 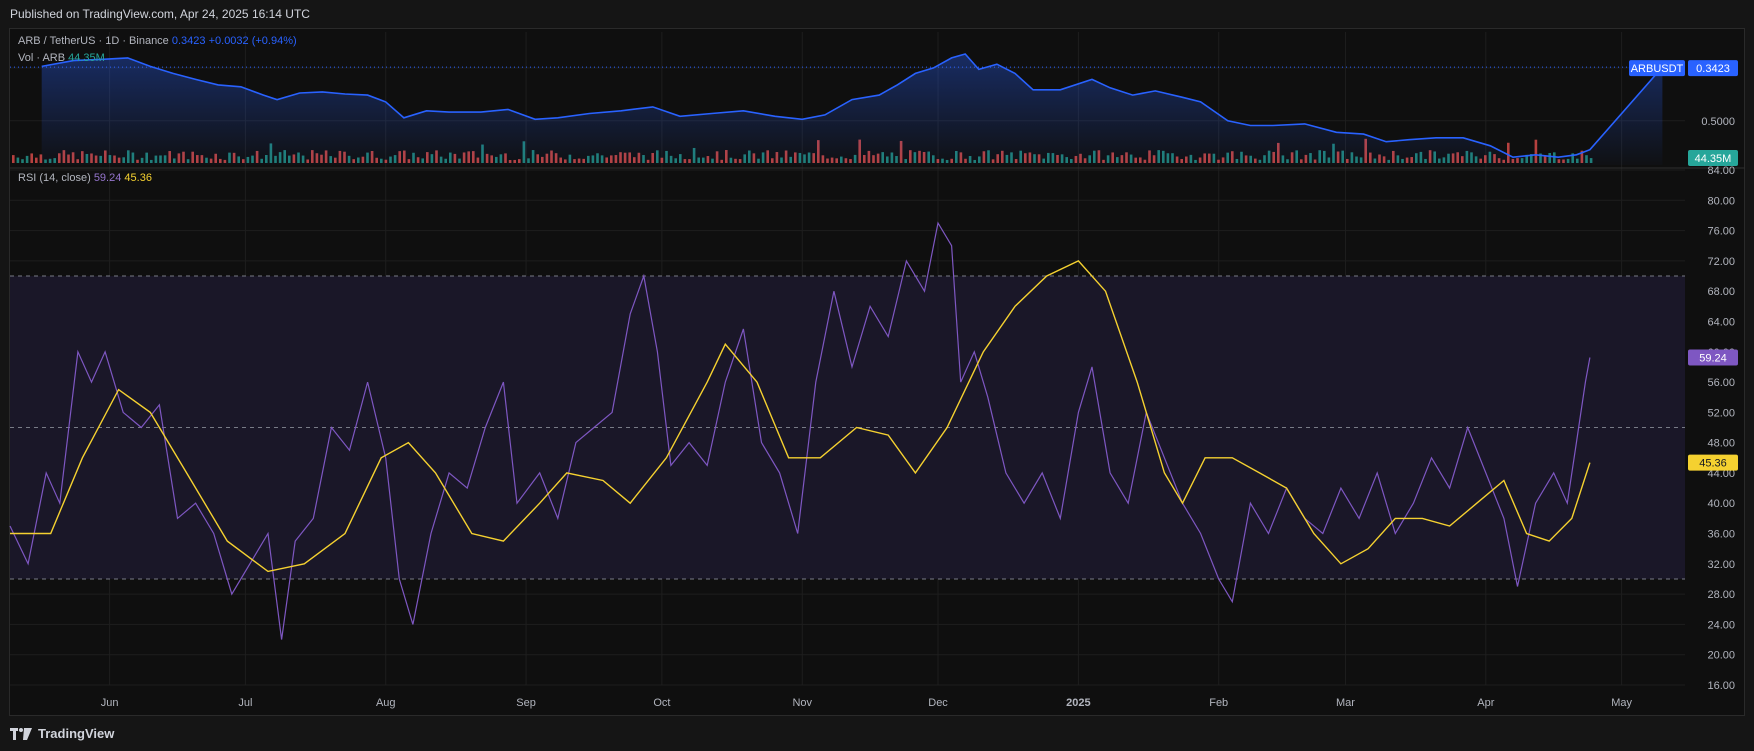 I want to click on x-axis: Jun Jul Aug Sep Oct Nov Dec 2025 Feb Mar Apr May, so click(x=867, y=703).